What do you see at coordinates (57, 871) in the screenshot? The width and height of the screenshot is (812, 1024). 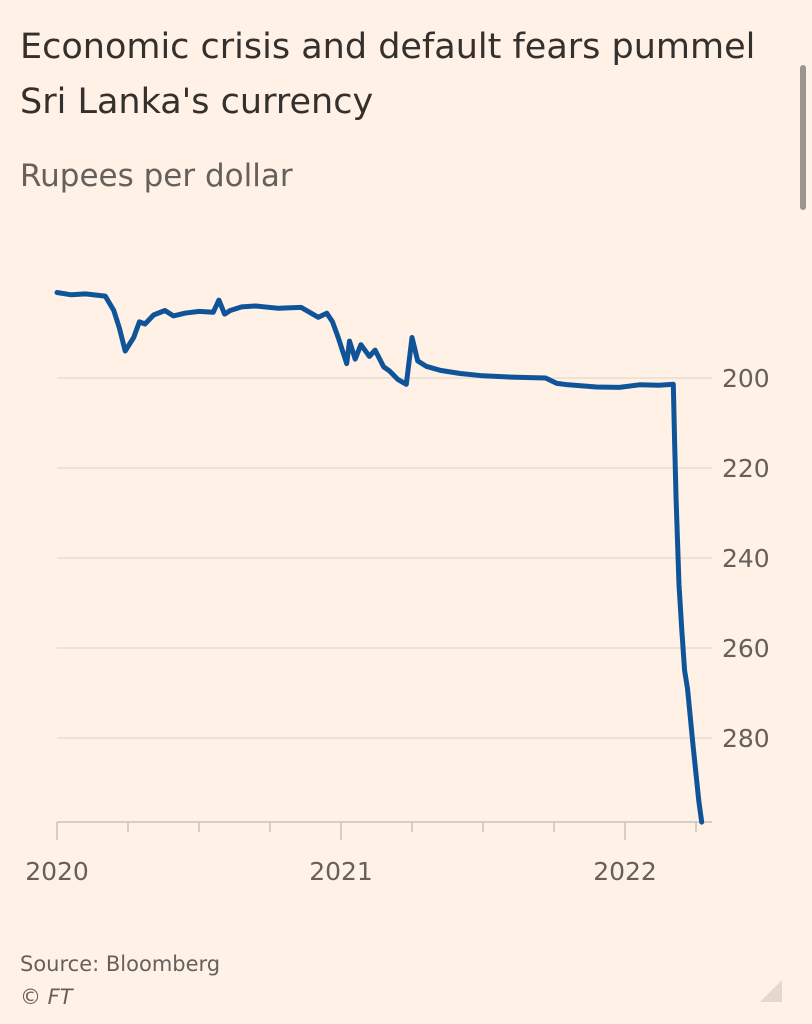 I see `x-tick-label: 2020` at bounding box center [57, 871].